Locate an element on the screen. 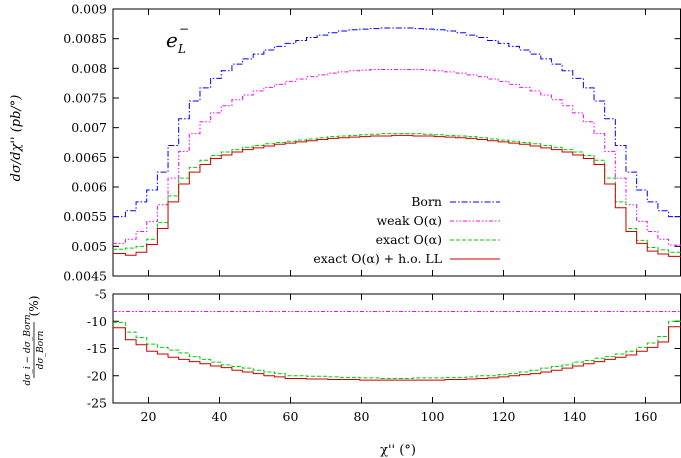 This screenshot has width=681, height=458. x-tick-label: 140 is located at coordinates (575, 416).